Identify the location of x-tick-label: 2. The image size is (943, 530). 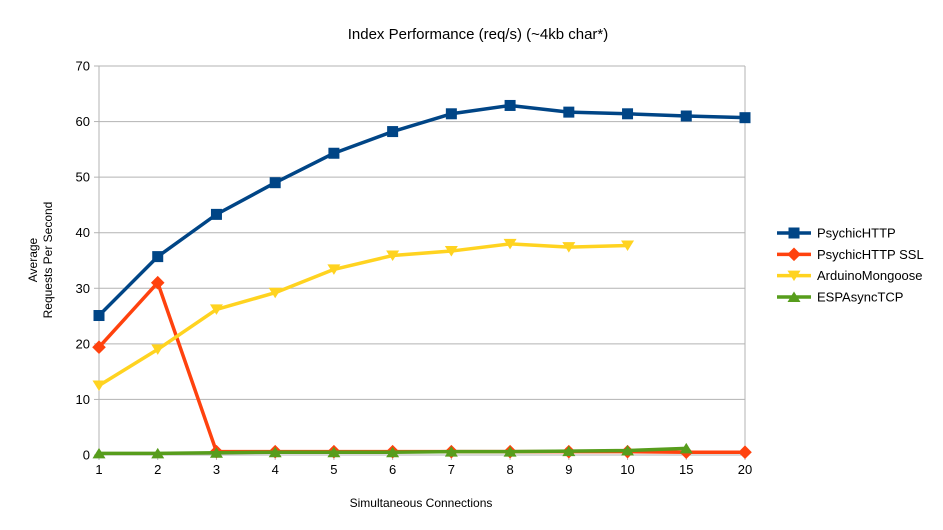
(157, 469).